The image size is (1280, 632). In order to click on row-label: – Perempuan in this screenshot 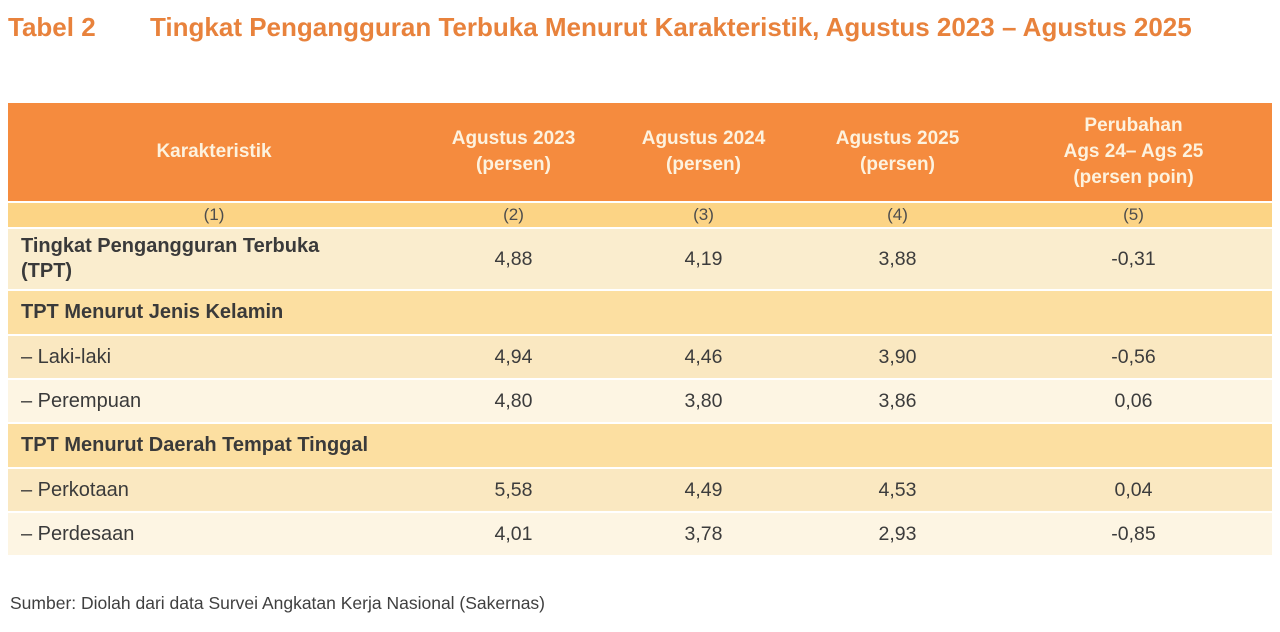, I will do `click(81, 400)`.